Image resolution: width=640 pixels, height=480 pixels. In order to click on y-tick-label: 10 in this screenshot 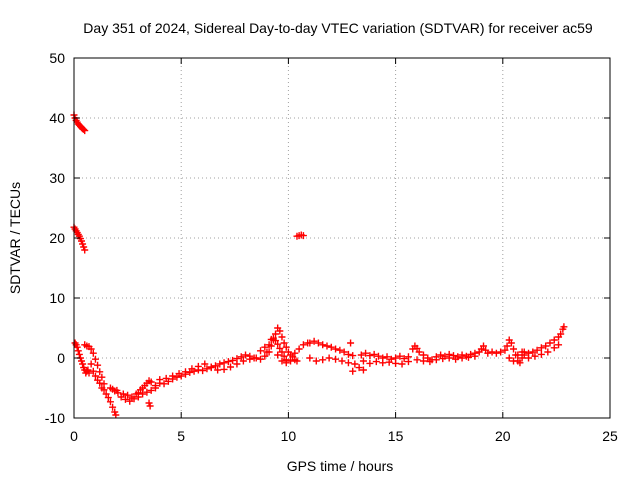, I will do `click(57, 298)`.